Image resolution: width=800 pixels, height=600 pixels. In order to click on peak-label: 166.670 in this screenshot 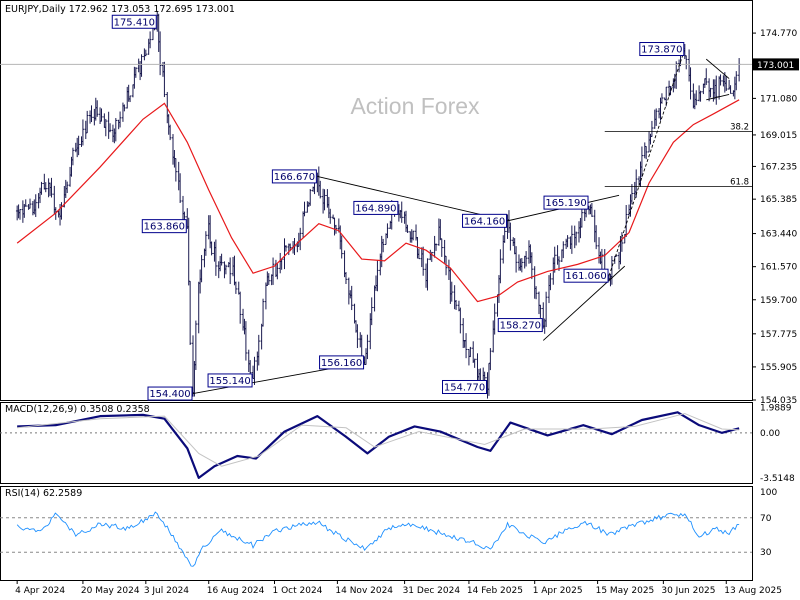, I will do `click(294, 176)`.